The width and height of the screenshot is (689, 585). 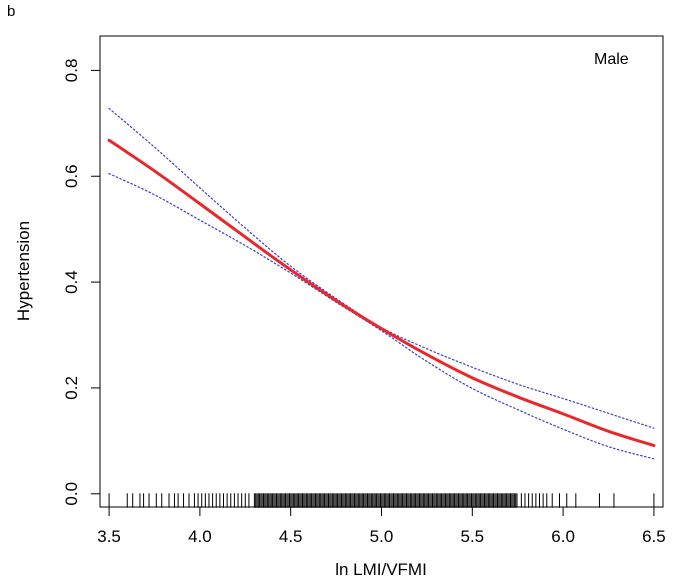 I want to click on y-tick-label: 0.6, so click(x=71, y=176).